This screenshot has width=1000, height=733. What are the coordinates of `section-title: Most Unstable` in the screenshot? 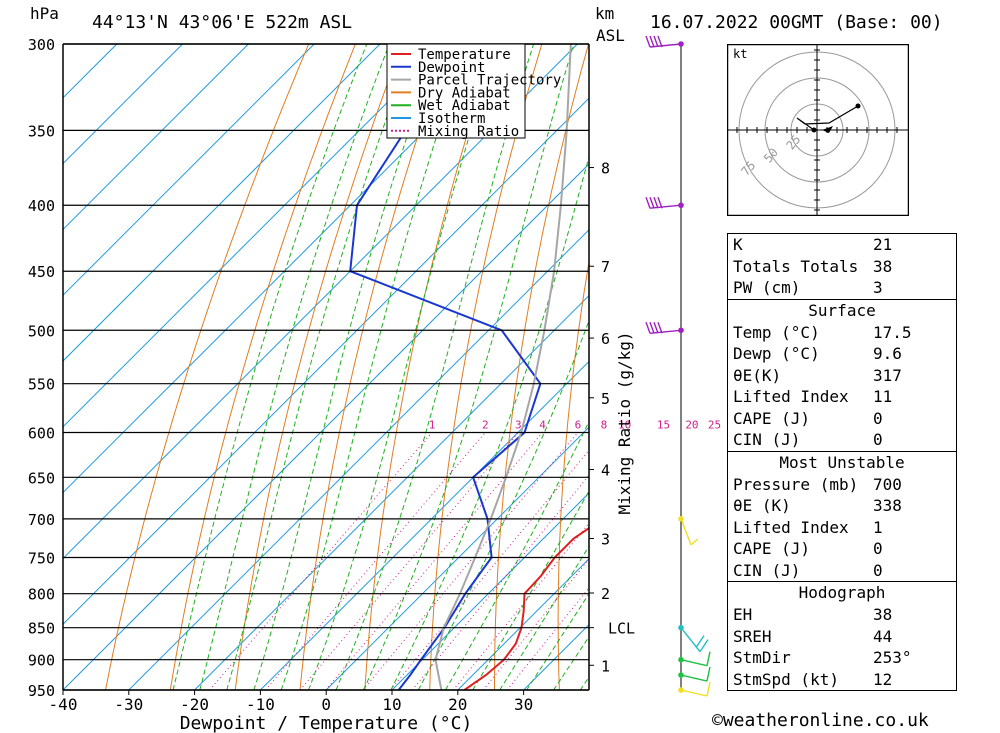 It's located at (842, 462).